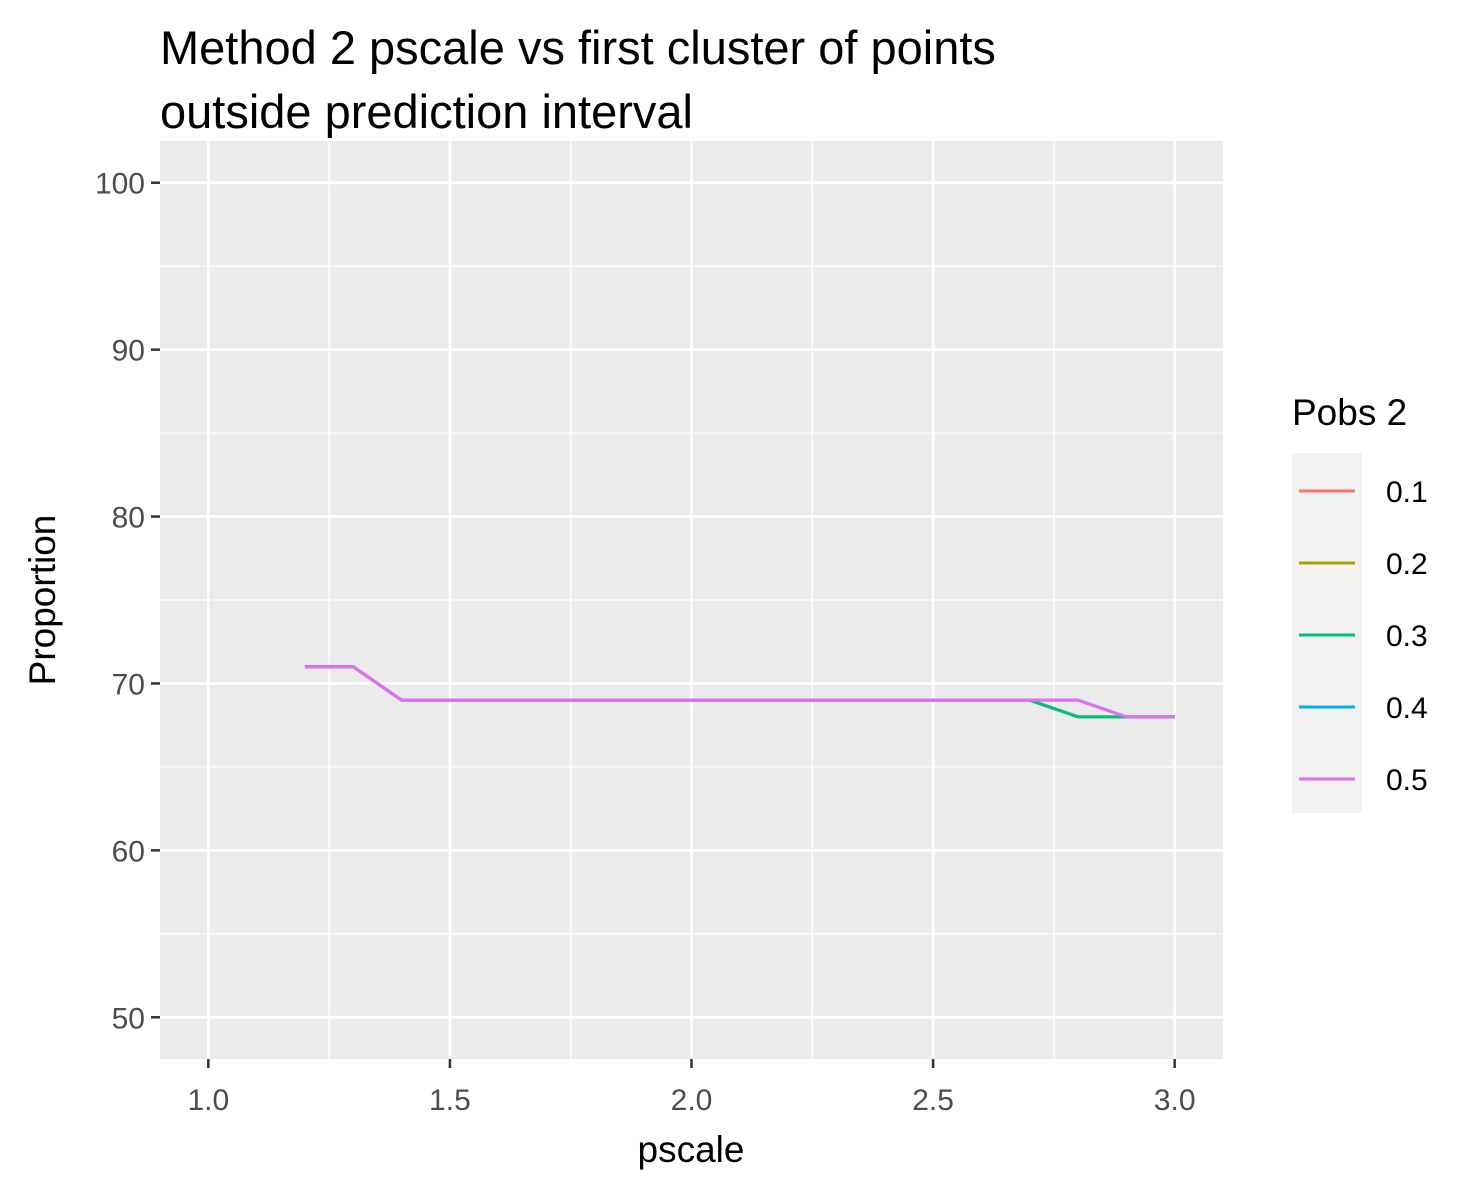 This screenshot has height=1193, width=1484. Describe the element at coordinates (1407, 708) in the screenshot. I see `legend-label-0.4: 0.4` at that location.